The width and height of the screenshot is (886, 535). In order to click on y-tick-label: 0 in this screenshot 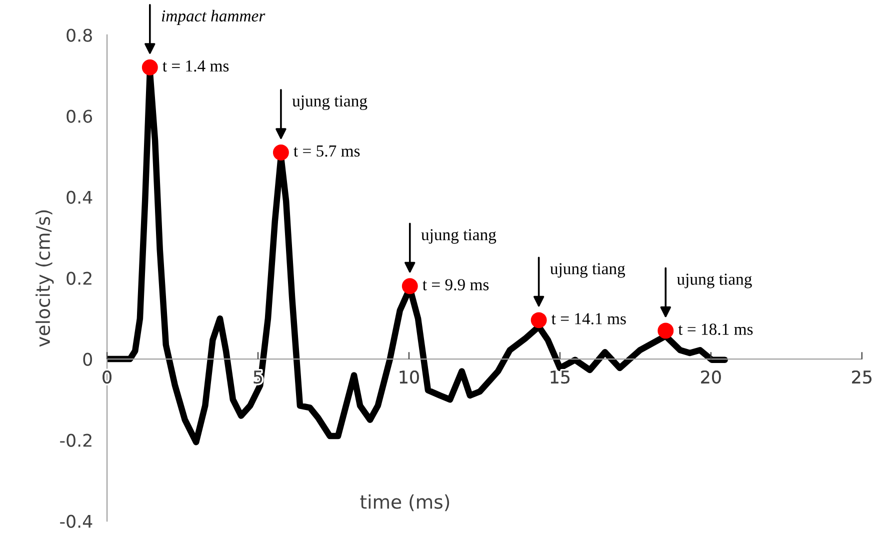, I will do `click(87, 359)`.